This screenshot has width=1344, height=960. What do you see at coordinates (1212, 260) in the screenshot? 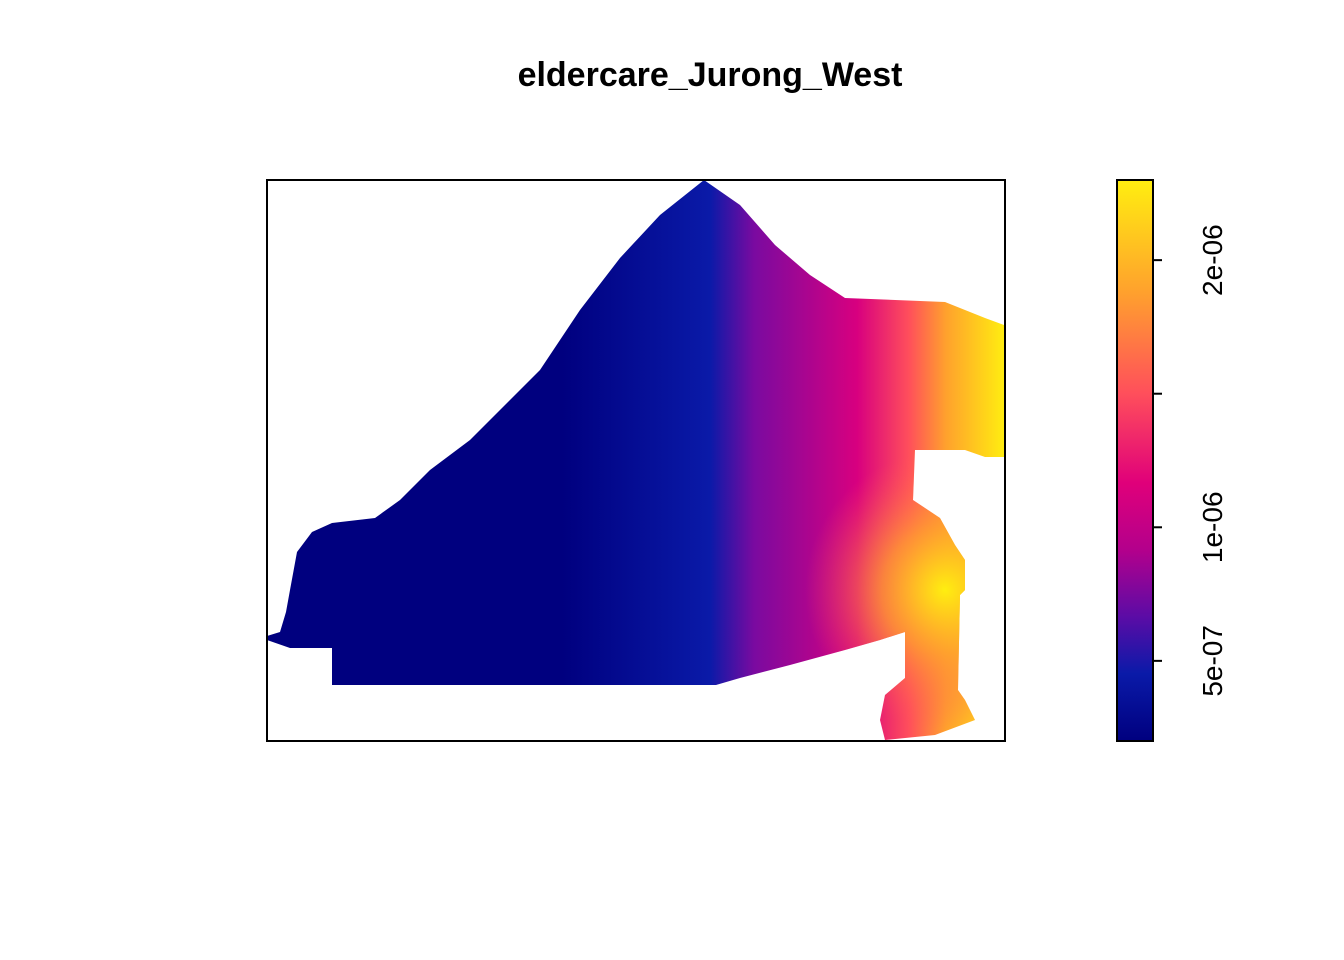
I see `colorbar-tick-label: 2e-06` at bounding box center [1212, 260].